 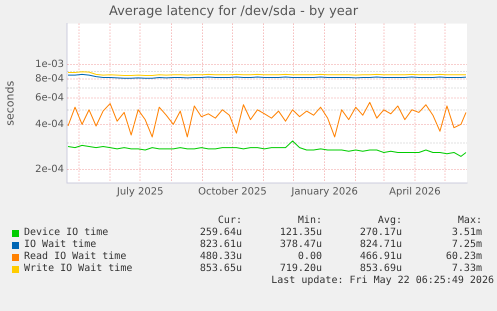 What do you see at coordinates (324, 192) in the screenshot?
I see `x-tick-label: January 2026` at bounding box center [324, 192].